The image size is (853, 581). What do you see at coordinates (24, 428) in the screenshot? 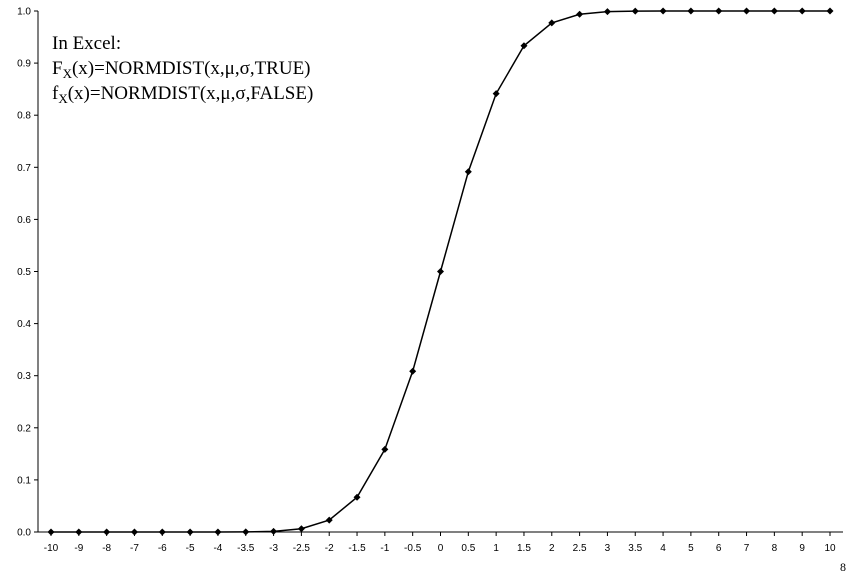
I see `y-tick-label: 0.2` at bounding box center [24, 428].